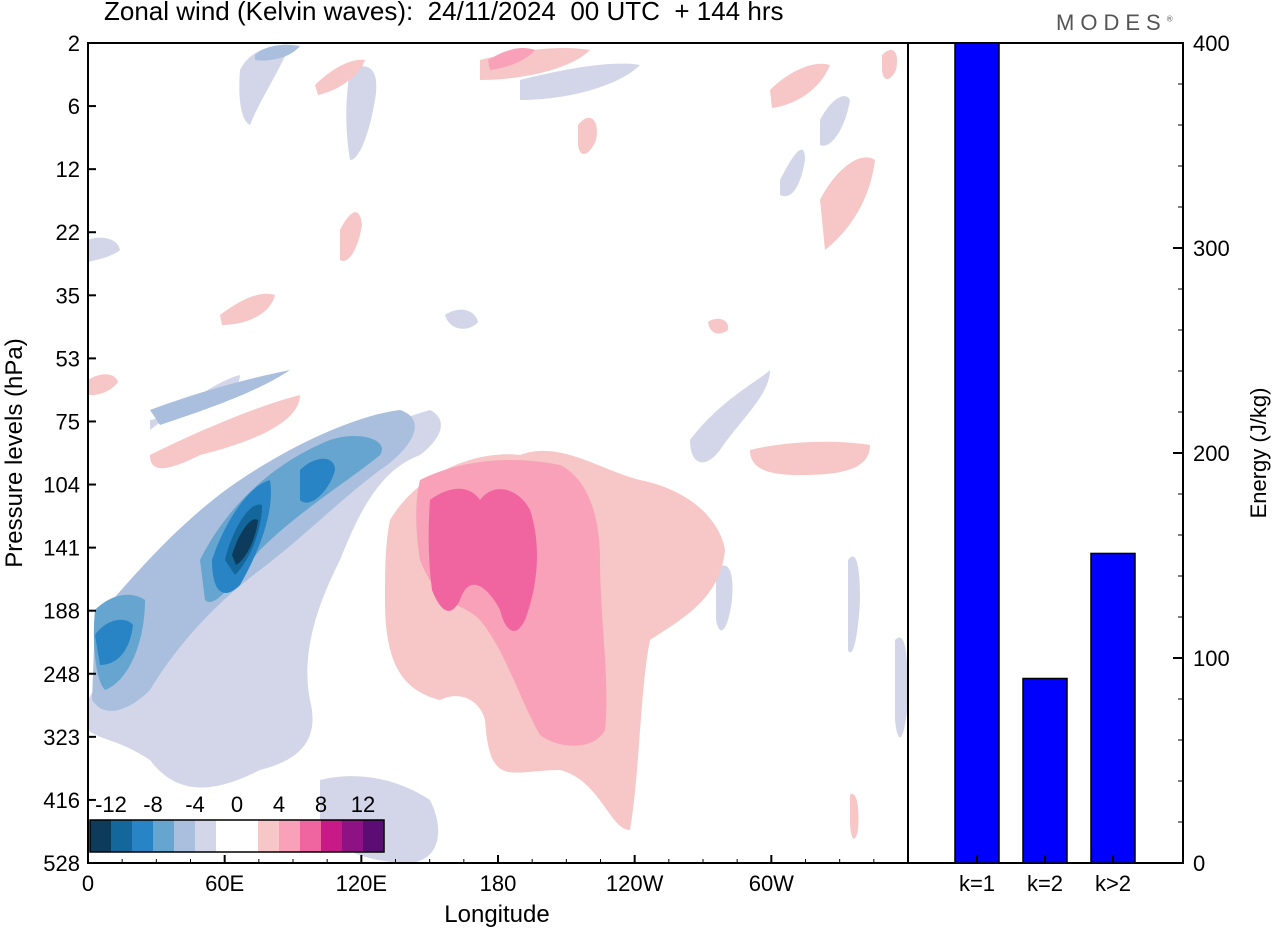 This screenshot has height=930, width=1280. What do you see at coordinates (1169, 19) in the screenshot?
I see `brand-mark: ®` at bounding box center [1169, 19].